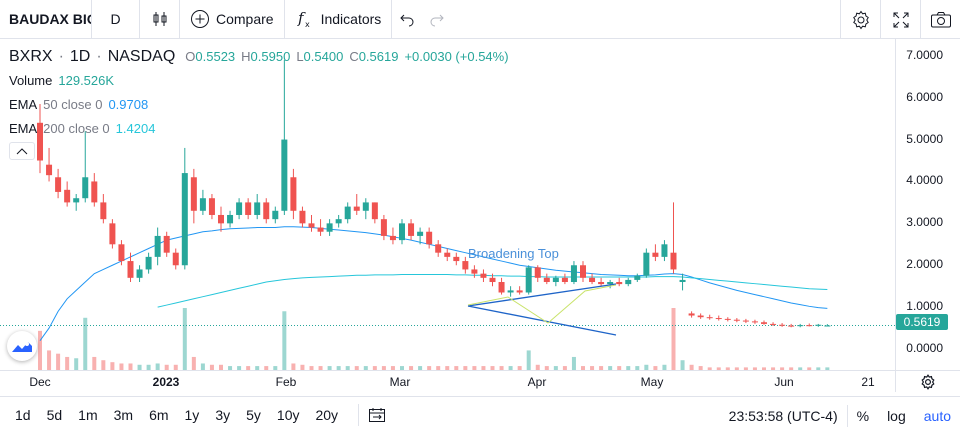  What do you see at coordinates (863, 415) in the screenshot?
I see `percent-toggle: %` at bounding box center [863, 415].